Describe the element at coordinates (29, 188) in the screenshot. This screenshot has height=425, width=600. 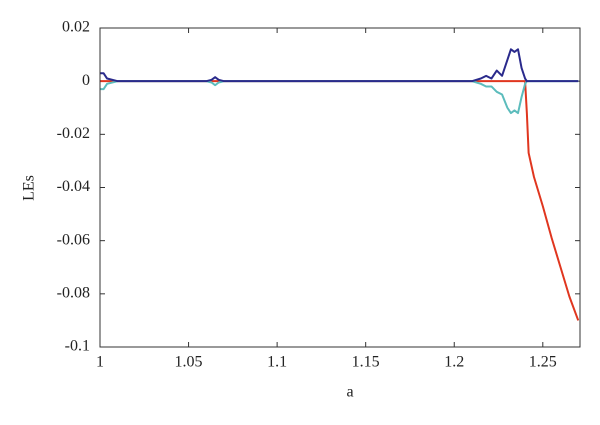
I see `y-axis-label: LEs` at that location.